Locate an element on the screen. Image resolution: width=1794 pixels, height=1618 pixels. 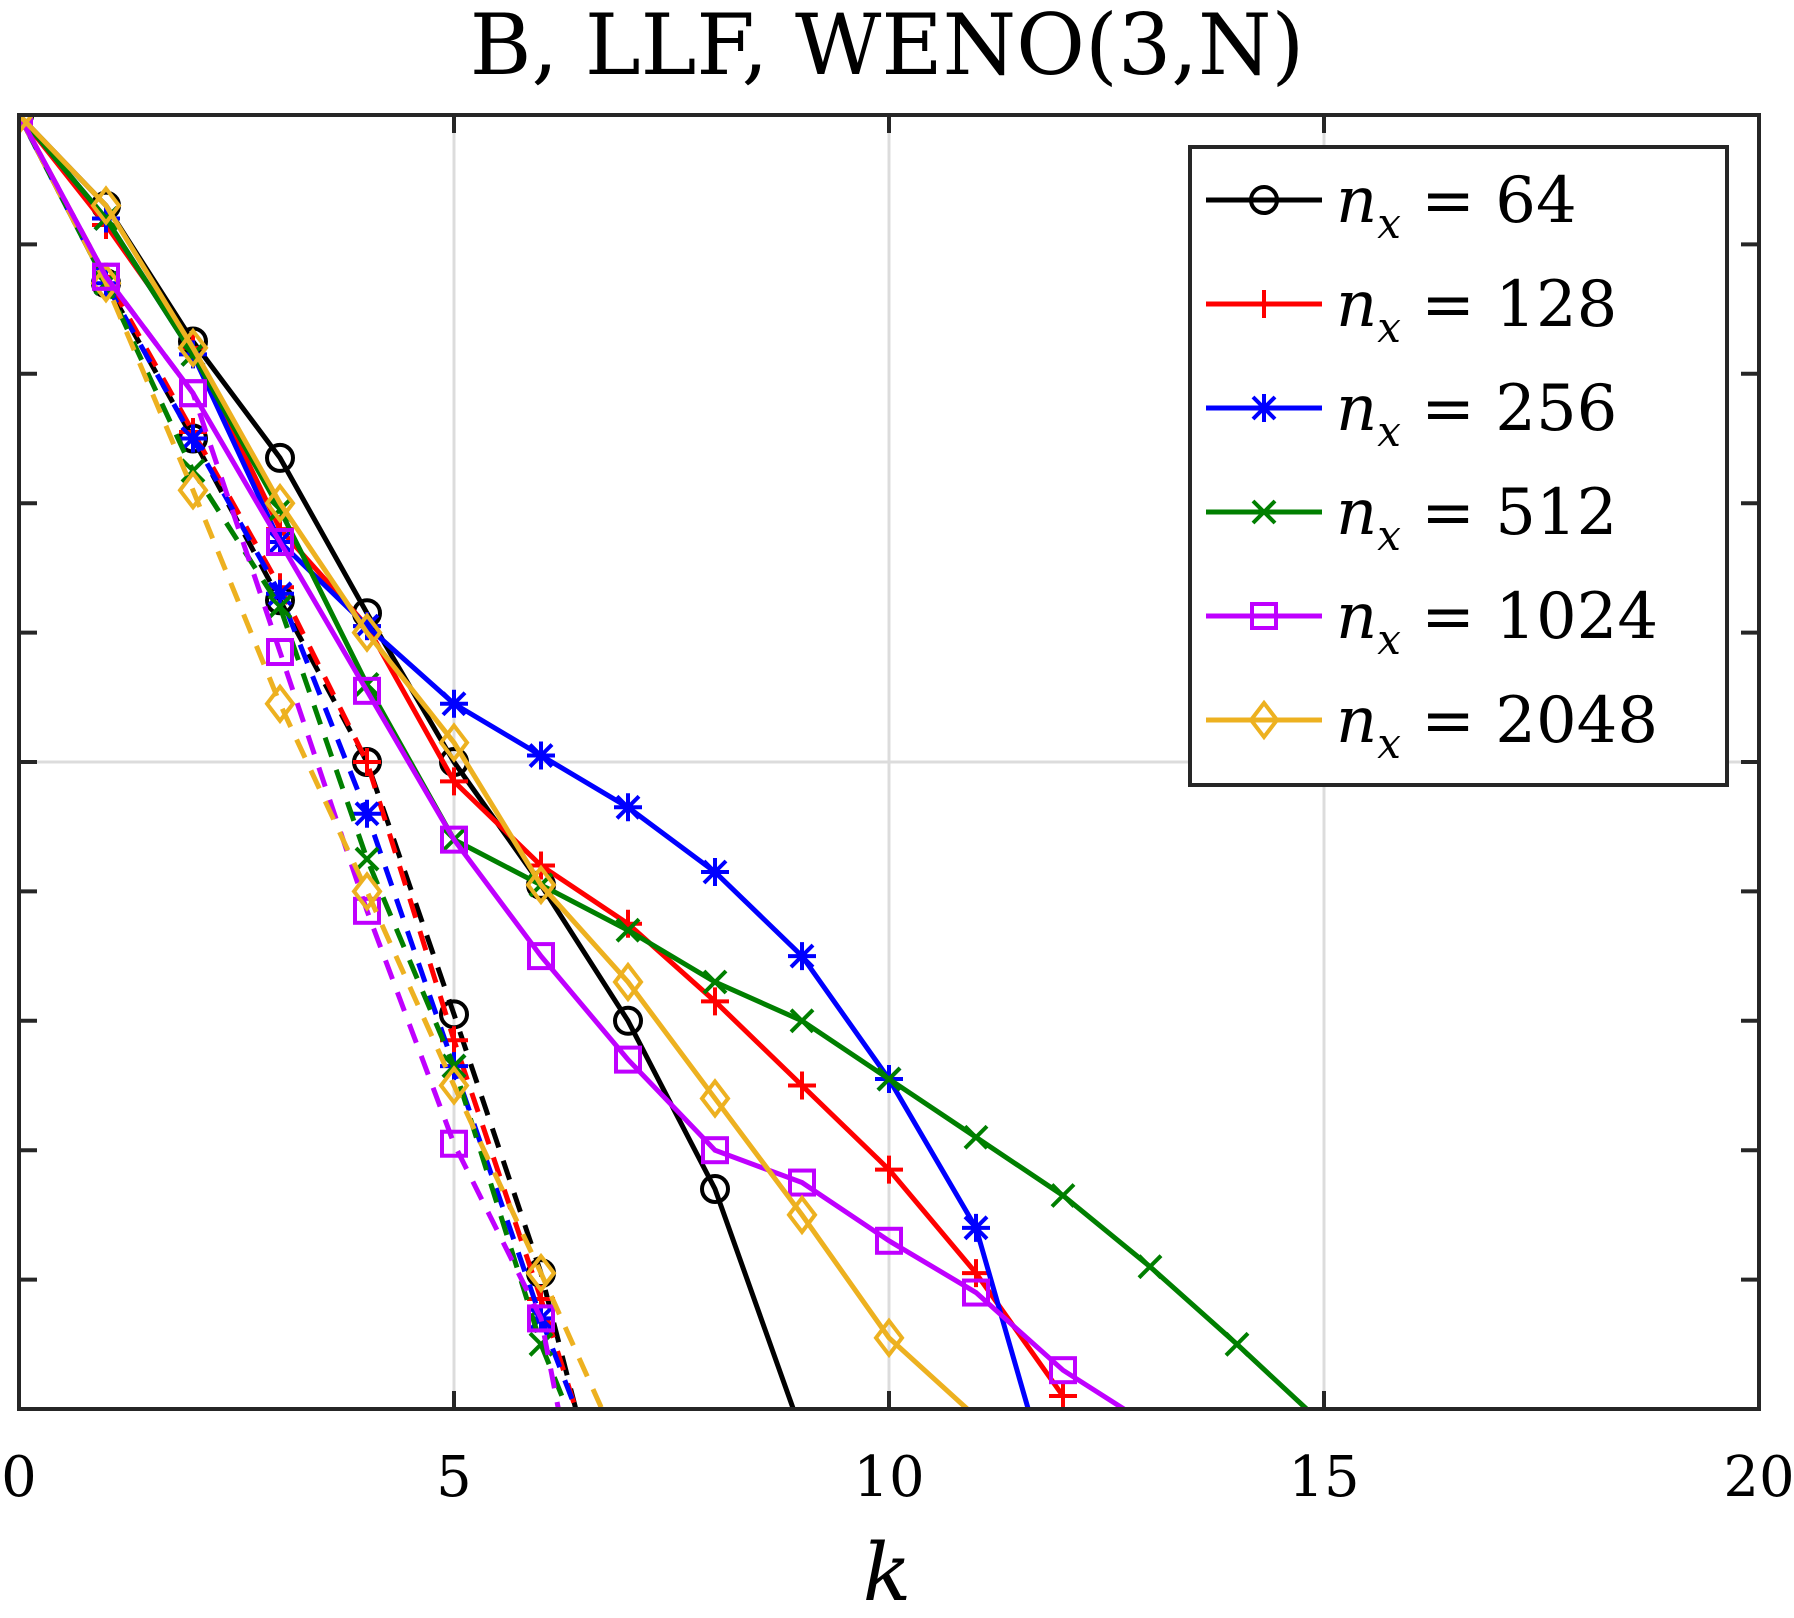
chart-title: B, LLF, WENO(3,N) is located at coordinates (887, 47).